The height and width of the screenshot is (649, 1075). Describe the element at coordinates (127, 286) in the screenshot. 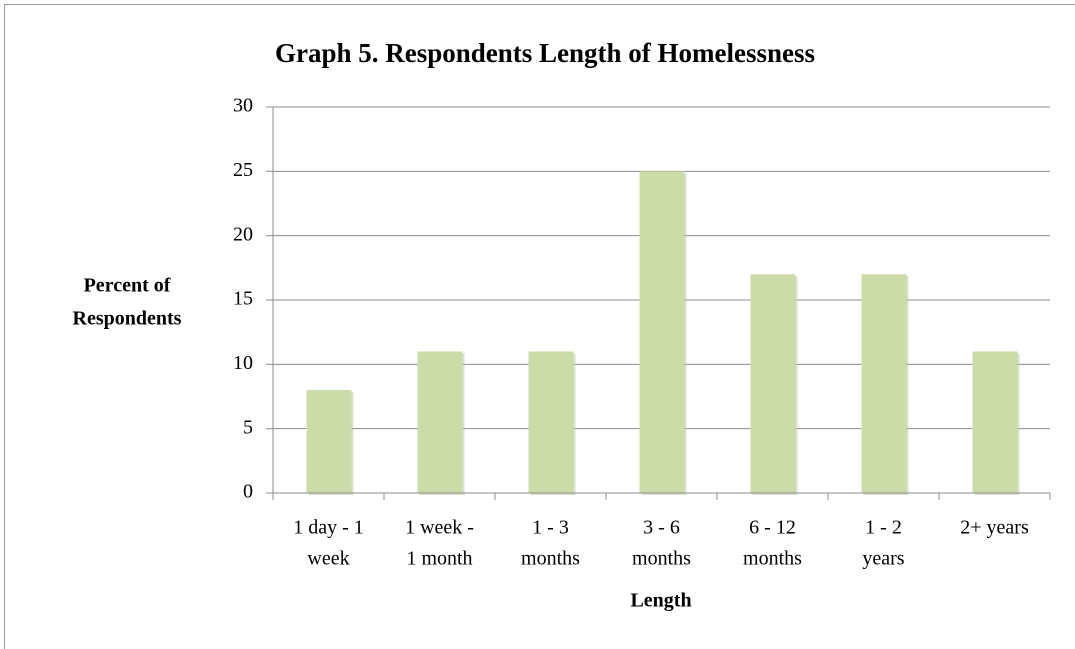

I see `y-axis-title: Percent of` at that location.